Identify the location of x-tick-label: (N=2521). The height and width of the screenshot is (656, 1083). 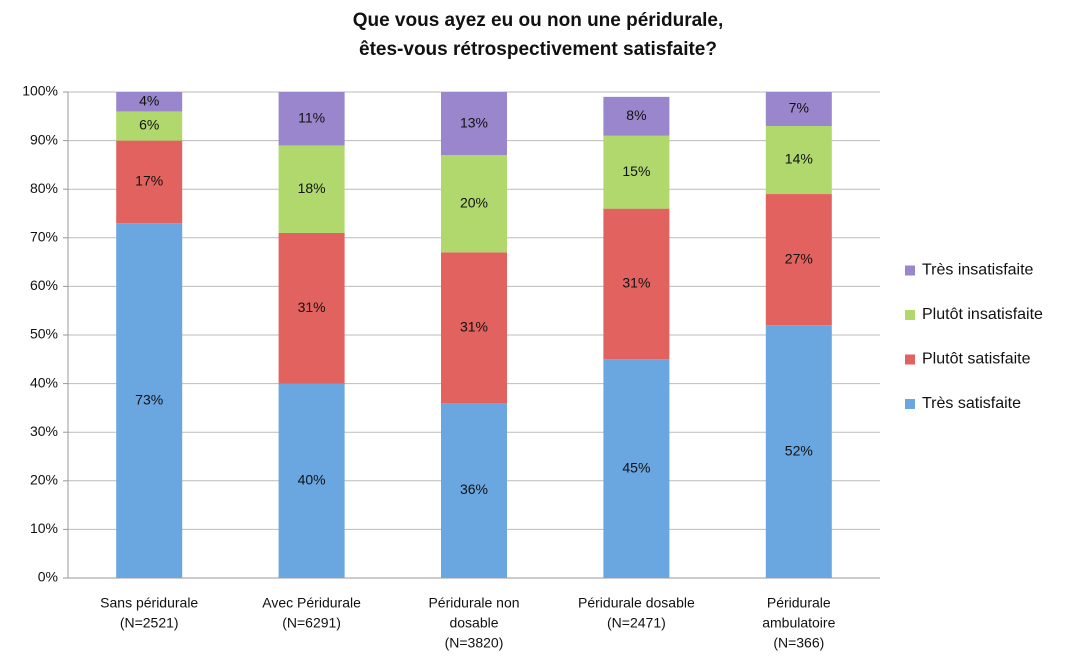
(149, 623).